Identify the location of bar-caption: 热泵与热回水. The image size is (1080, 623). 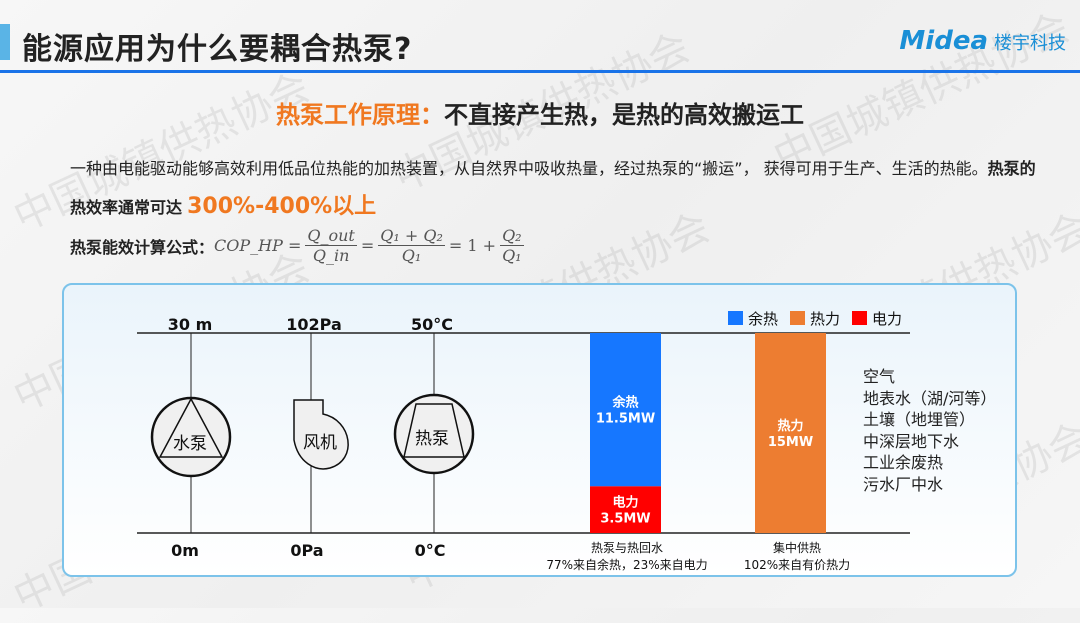
(627, 548).